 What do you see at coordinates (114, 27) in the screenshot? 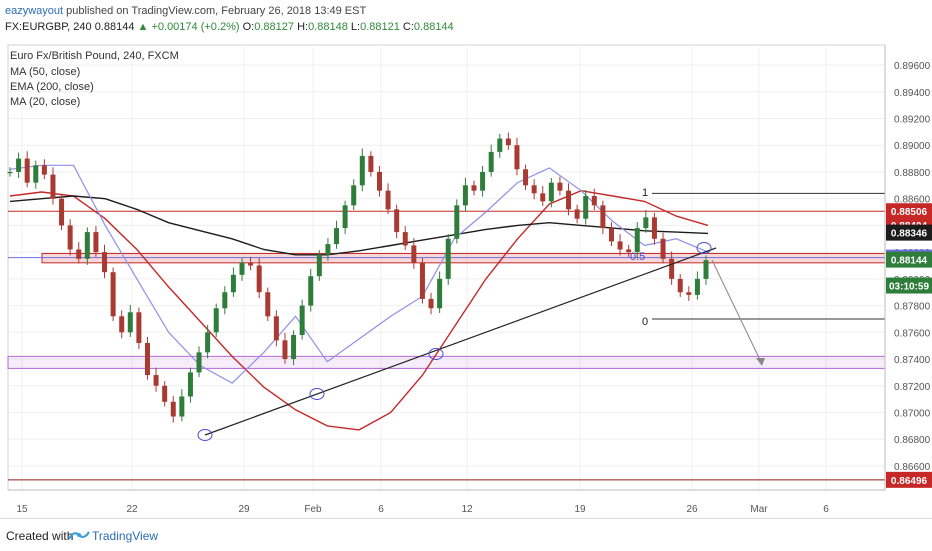
I see `last-price: 0.88144` at bounding box center [114, 27].